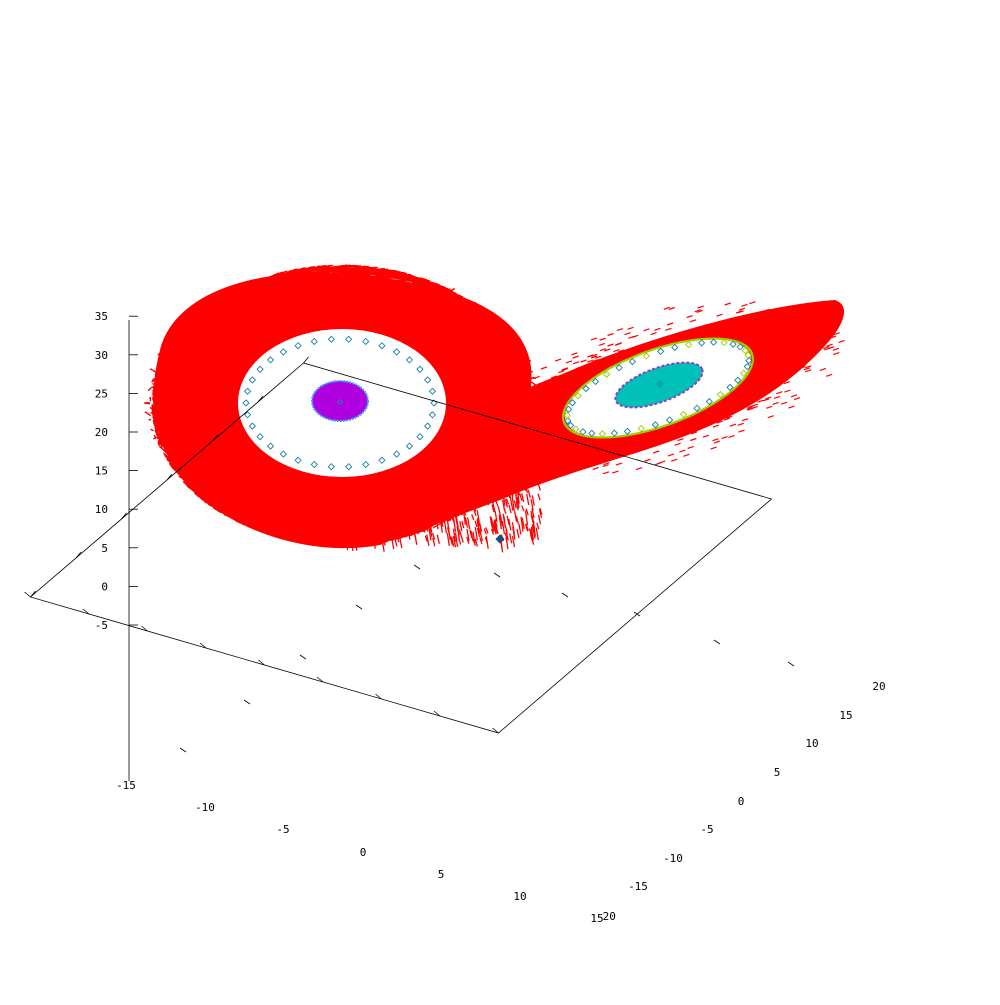 Image resolution: width=1000 pixels, height=1005 pixels. What do you see at coordinates (706, 829) in the screenshot?
I see `y-tick-label: -5` at bounding box center [706, 829].